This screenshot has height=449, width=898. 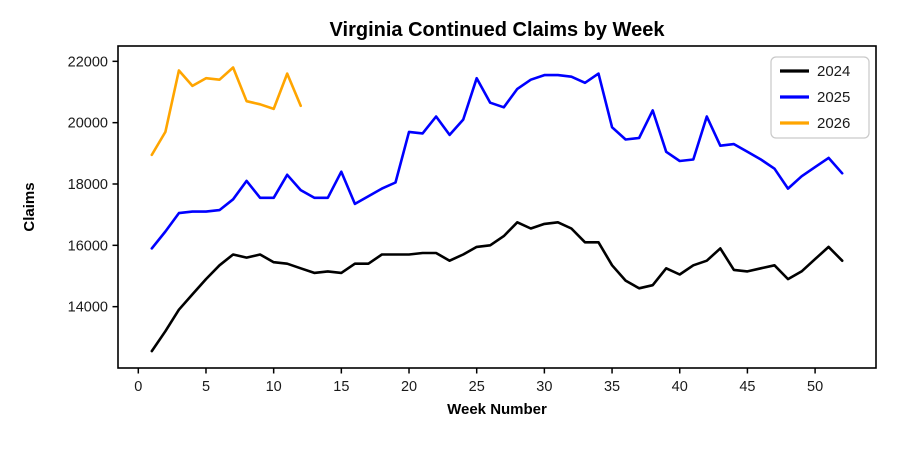 What do you see at coordinates (498, 30) in the screenshot?
I see `chart-title: Virginia Continued Claims by Week` at bounding box center [498, 30].